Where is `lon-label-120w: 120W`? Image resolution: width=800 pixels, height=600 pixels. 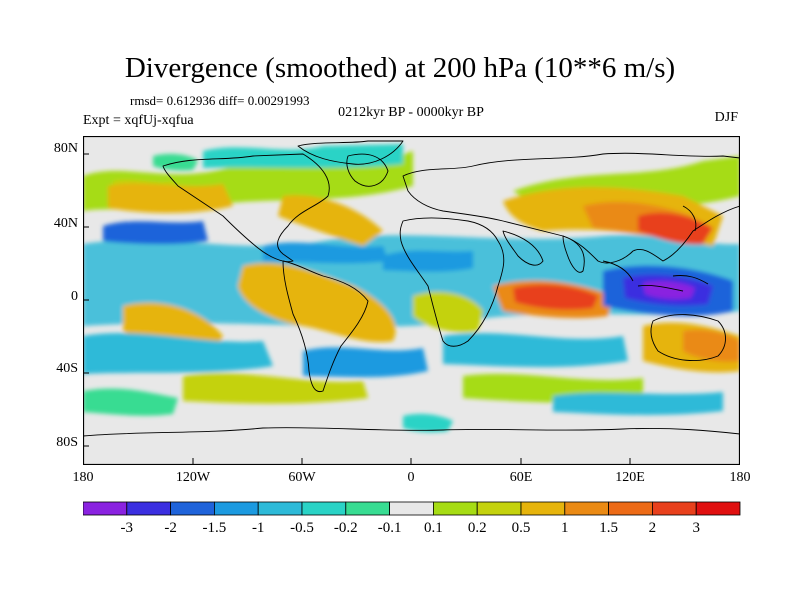
lon-label-120w: 120W is located at coordinates (193, 477).